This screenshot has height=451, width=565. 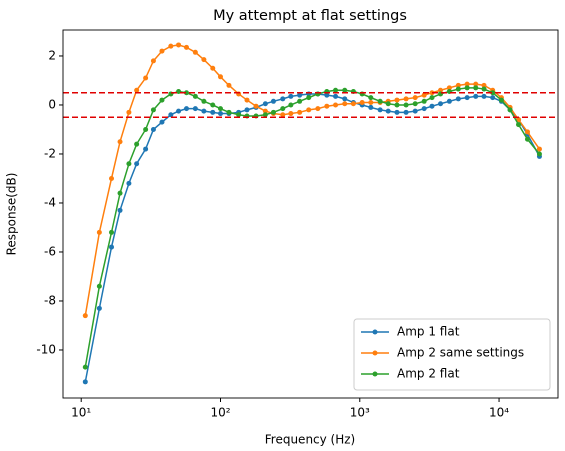 What do you see at coordinates (220, 413) in the screenshot?
I see `x-tick-label: 10²` at bounding box center [220, 413].